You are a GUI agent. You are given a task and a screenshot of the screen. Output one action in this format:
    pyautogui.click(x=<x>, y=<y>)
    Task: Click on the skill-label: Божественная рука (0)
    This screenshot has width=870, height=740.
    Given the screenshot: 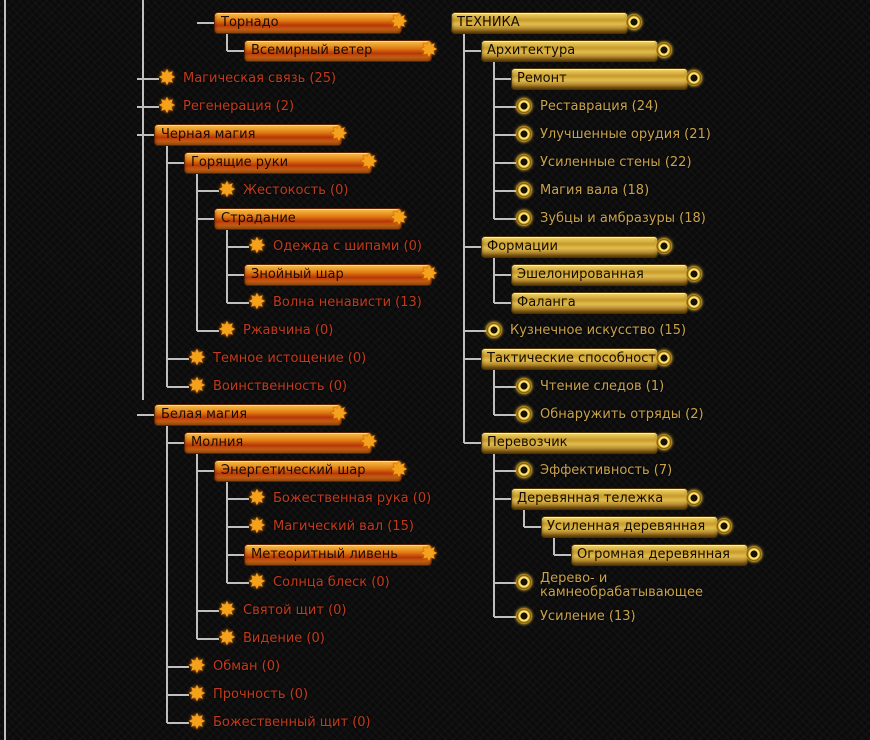 What is the action you would take?
    pyautogui.click(x=352, y=498)
    